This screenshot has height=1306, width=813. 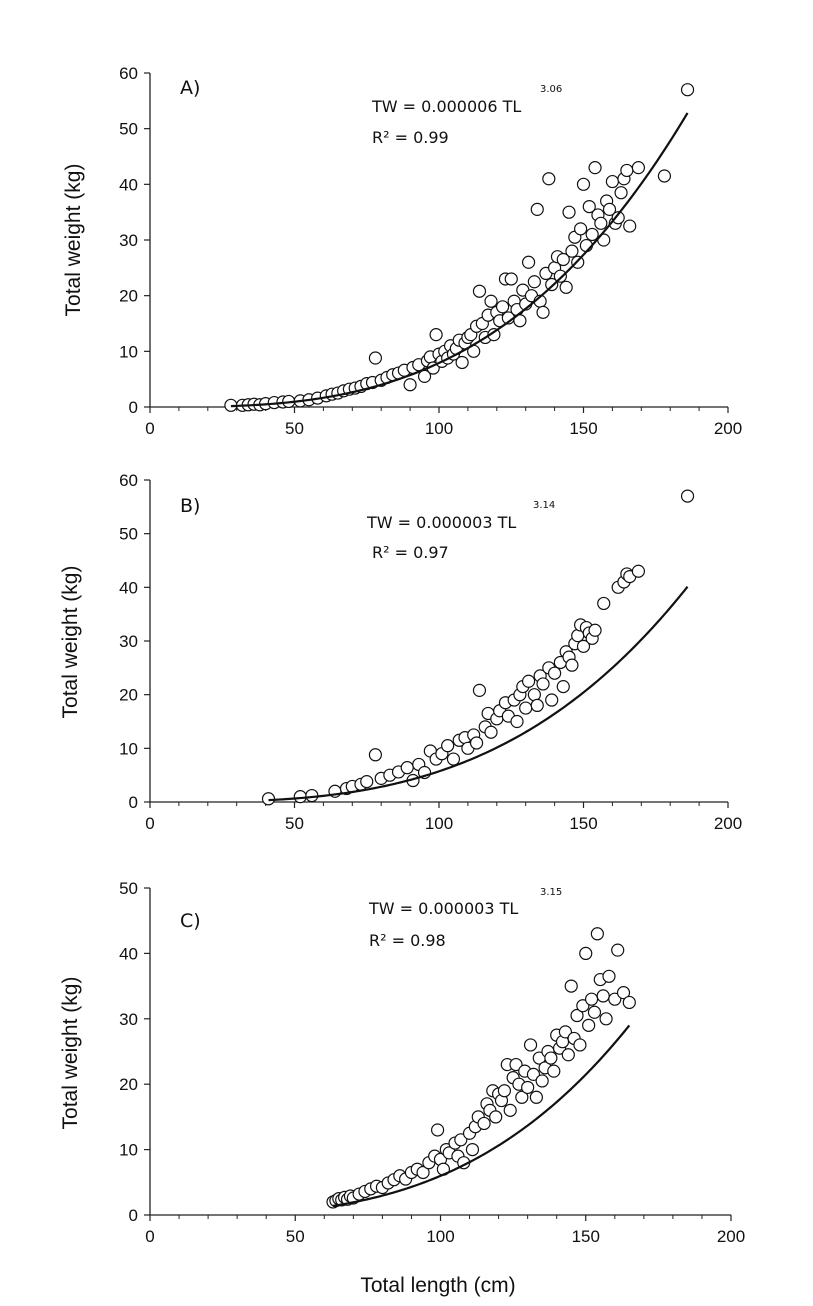 What do you see at coordinates (128, 73) in the screenshot?
I see `y-tick-label: 60` at bounding box center [128, 73].